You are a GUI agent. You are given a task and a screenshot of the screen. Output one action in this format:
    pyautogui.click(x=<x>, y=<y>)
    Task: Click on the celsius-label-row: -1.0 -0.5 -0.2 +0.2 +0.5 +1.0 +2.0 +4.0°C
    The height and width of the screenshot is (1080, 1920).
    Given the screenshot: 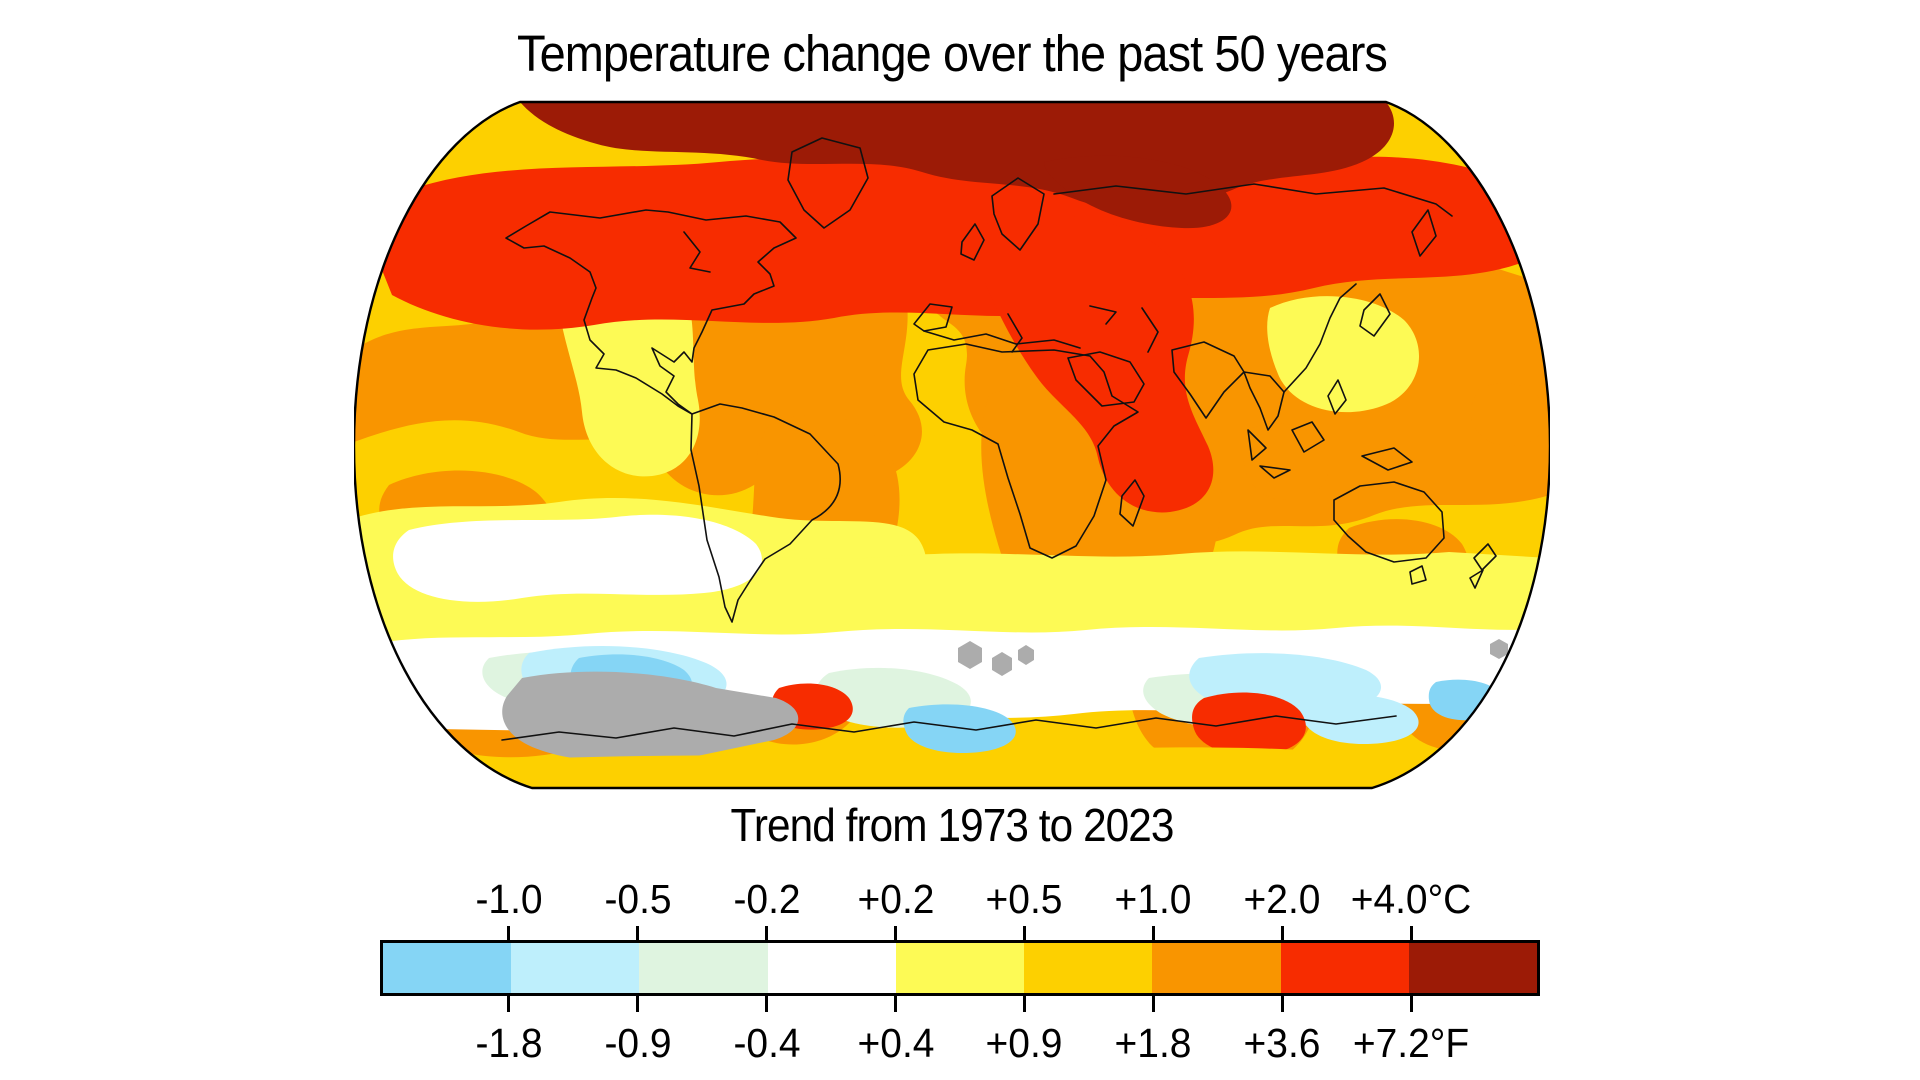 What is the action you would take?
    pyautogui.click(x=960, y=899)
    